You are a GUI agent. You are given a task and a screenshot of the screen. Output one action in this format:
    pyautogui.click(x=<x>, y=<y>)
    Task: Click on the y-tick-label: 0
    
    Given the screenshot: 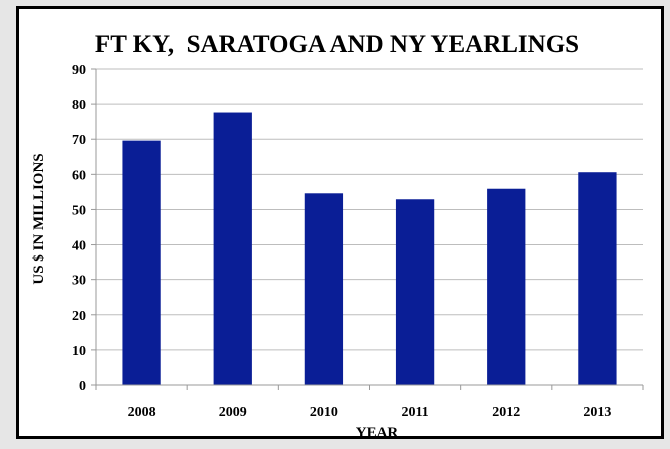 What is the action you would take?
    pyautogui.click(x=82, y=386)
    